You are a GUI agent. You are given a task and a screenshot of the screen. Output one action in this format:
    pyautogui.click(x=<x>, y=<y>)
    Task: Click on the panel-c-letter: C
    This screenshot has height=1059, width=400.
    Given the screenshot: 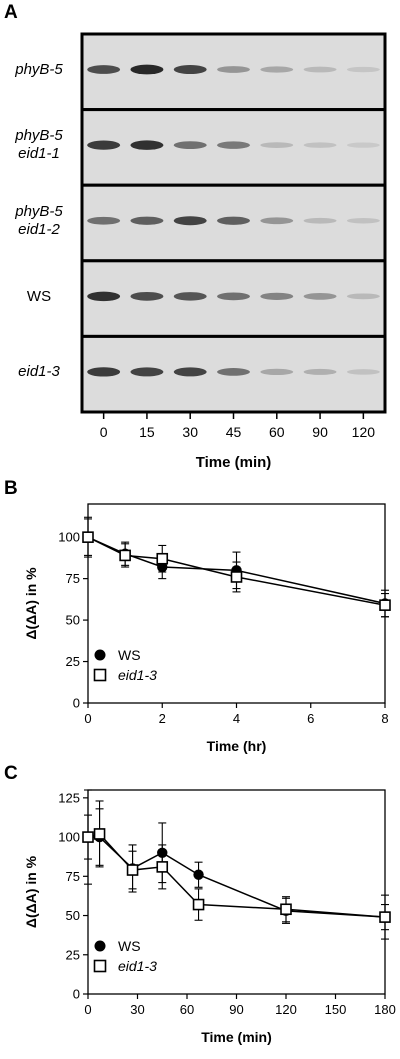 What is the action you would take?
    pyautogui.click(x=11, y=773)
    